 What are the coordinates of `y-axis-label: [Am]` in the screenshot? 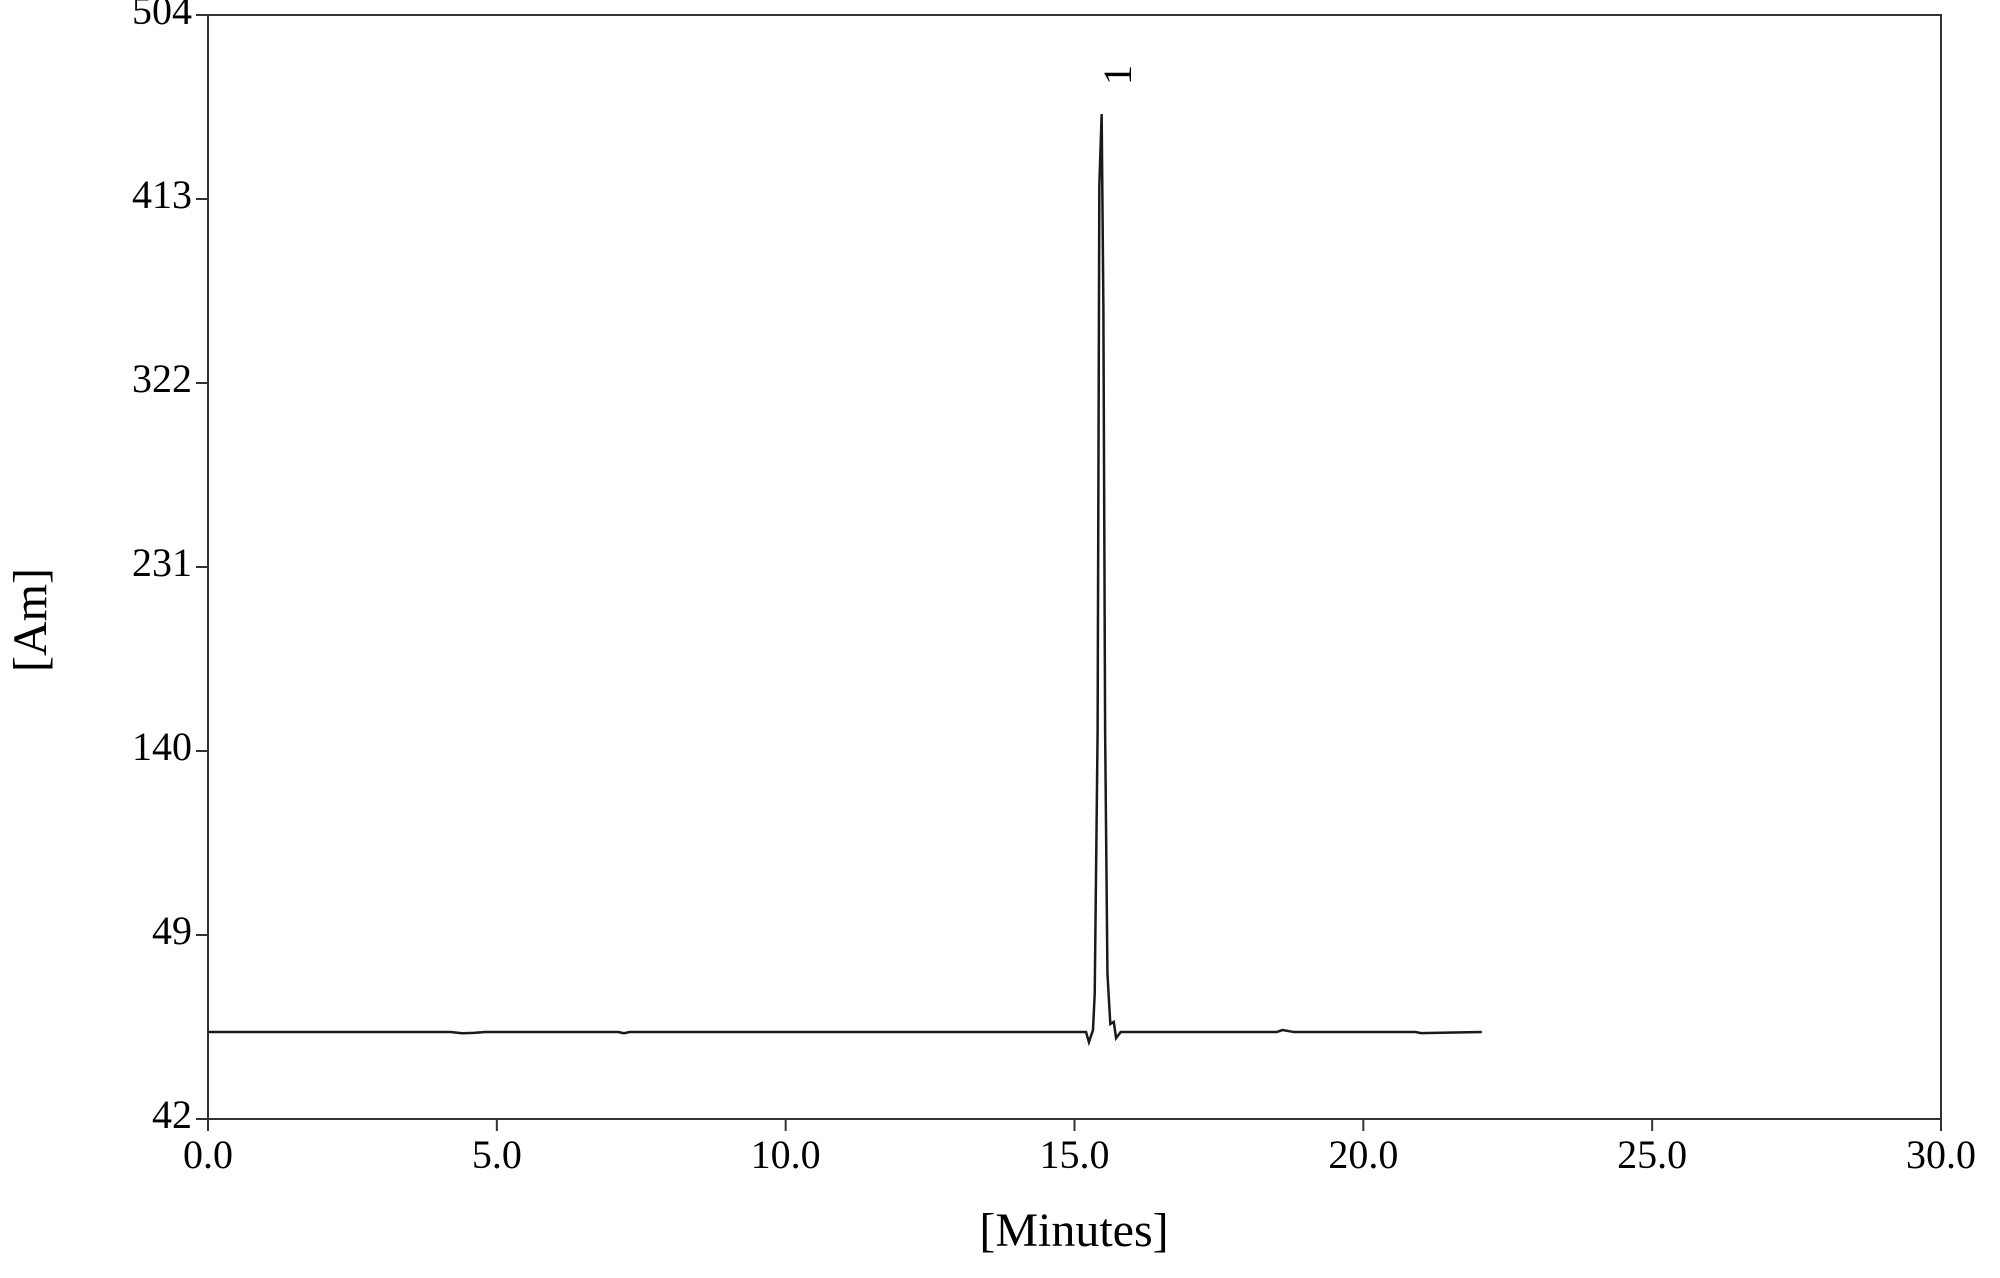 It's located at (30, 620).